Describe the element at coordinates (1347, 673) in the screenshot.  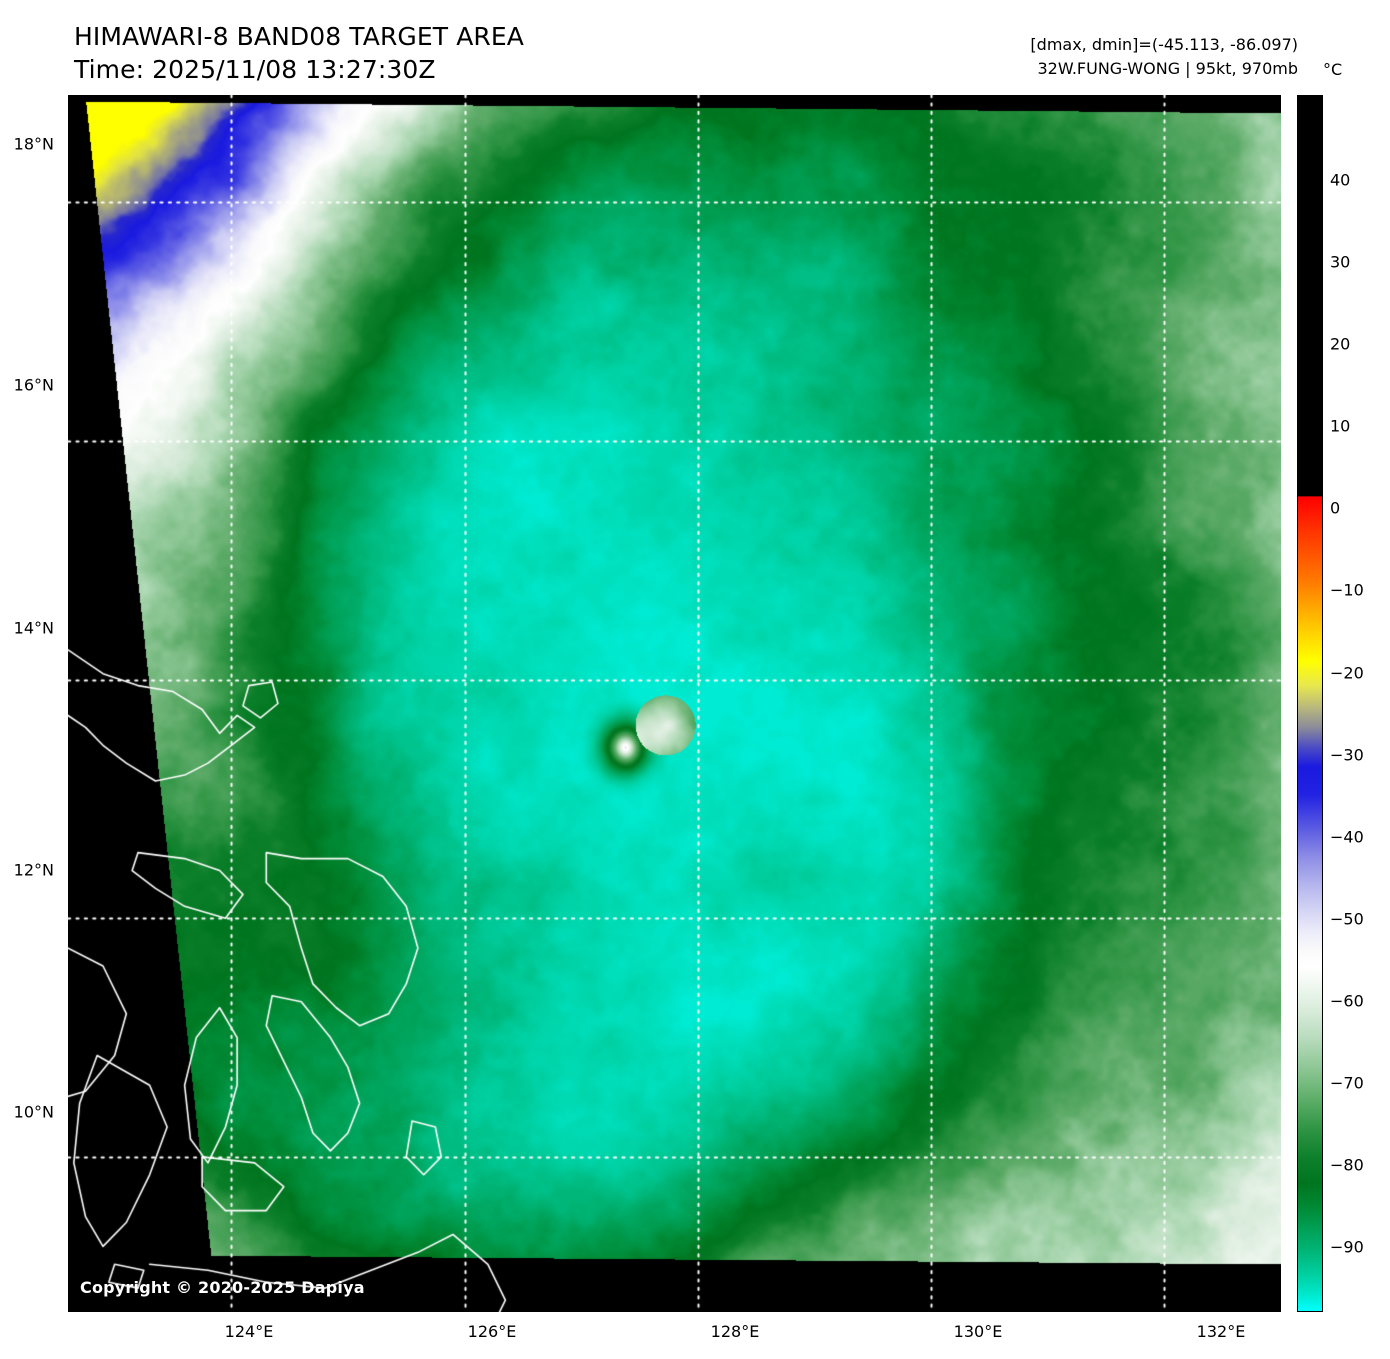
I see `colorbar-tick-label: −20` at that location.